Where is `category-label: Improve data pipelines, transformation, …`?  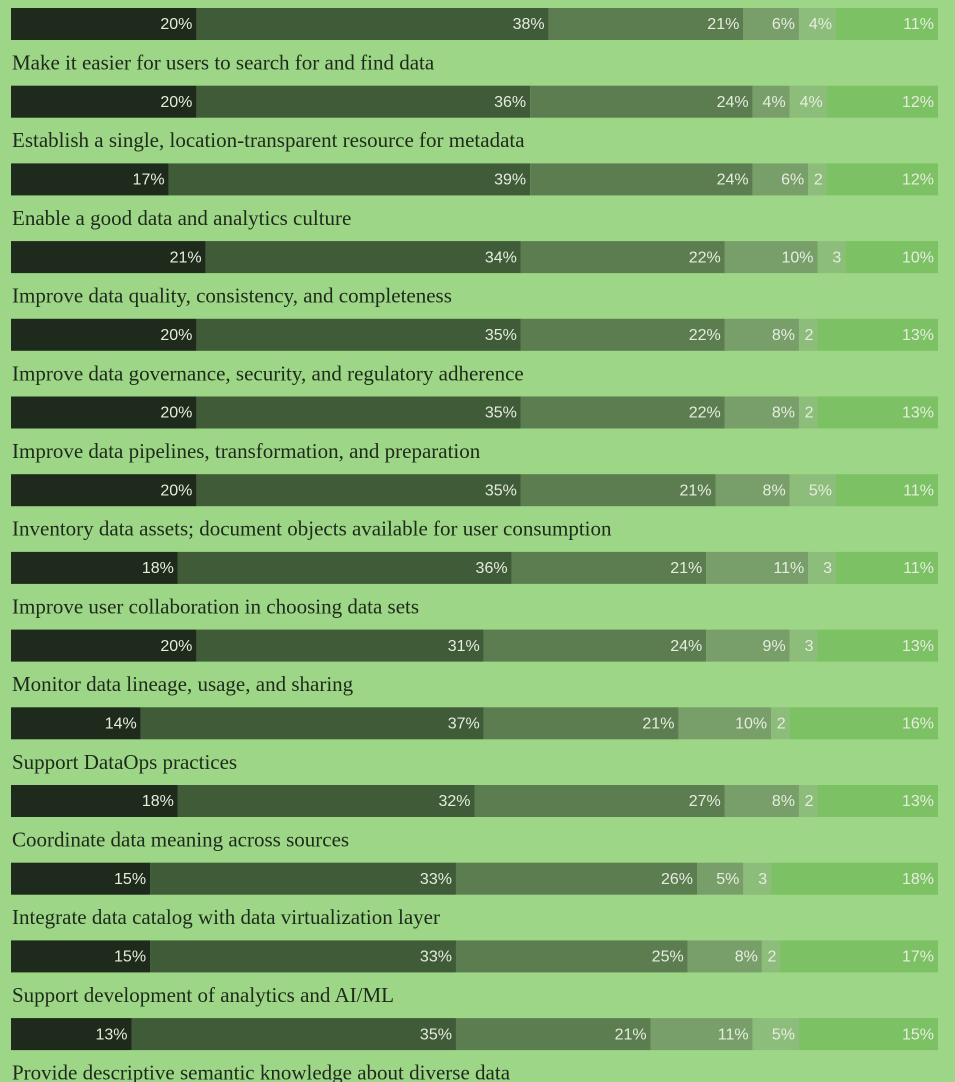 category-label: Improve data pipelines, transformation, … is located at coordinates (246, 451).